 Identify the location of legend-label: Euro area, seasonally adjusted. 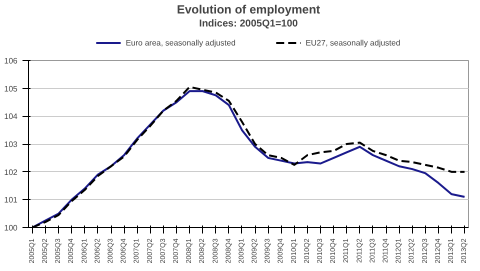
(181, 42).